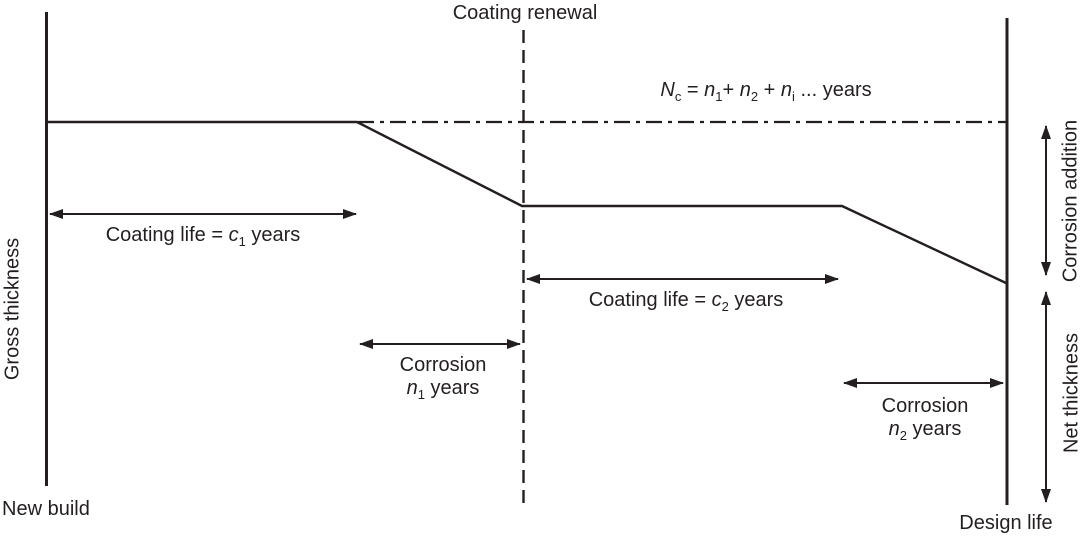  Describe the element at coordinates (667, 90) in the screenshot. I see `formula-part: N` at that location.